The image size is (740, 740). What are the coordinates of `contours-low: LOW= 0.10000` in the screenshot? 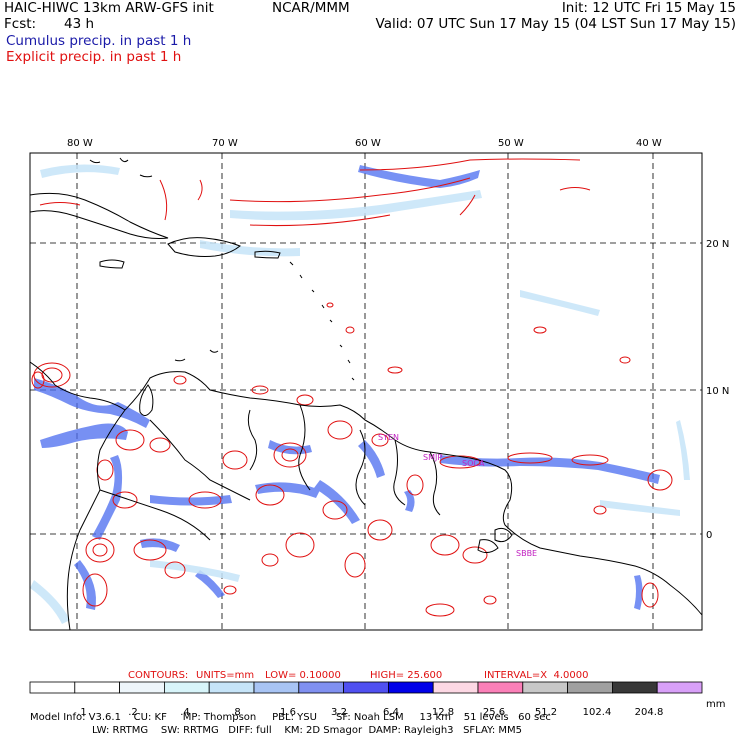 It's located at (303, 675).